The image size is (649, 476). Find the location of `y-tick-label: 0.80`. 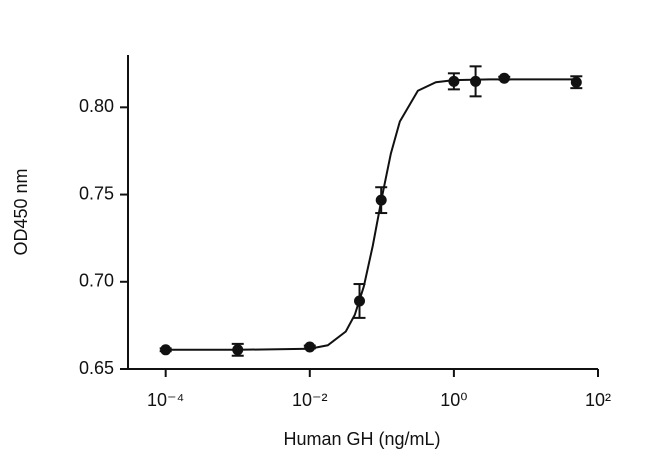

y-tick-label: 0.80 is located at coordinates (96, 106).